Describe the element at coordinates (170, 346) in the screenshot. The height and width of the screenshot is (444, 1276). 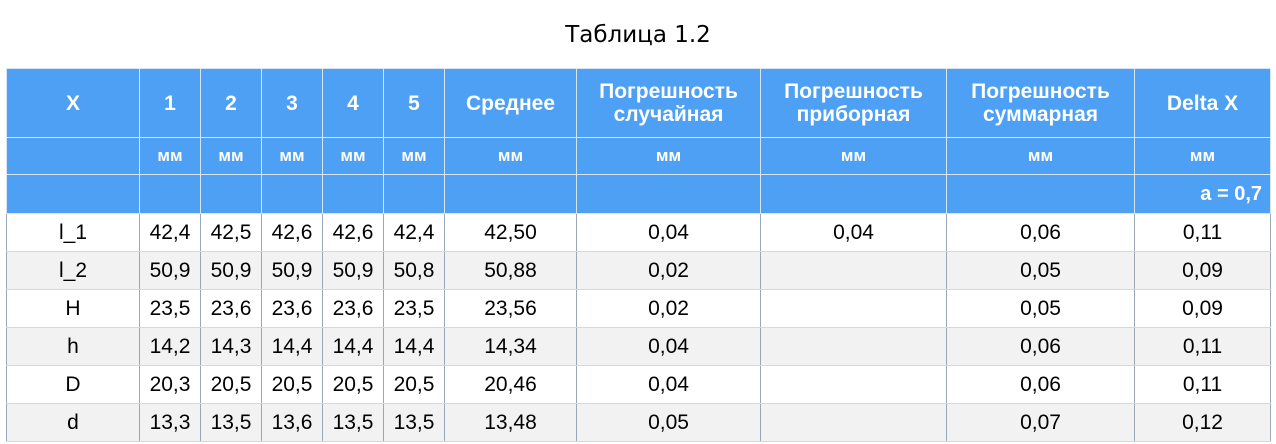
I see `cell-v1: 14,2` at that location.